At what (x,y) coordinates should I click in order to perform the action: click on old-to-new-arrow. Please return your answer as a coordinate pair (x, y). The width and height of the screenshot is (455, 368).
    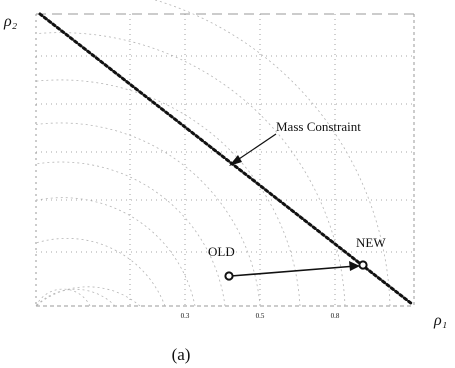
    Looking at the image, I should click on (295, 269).